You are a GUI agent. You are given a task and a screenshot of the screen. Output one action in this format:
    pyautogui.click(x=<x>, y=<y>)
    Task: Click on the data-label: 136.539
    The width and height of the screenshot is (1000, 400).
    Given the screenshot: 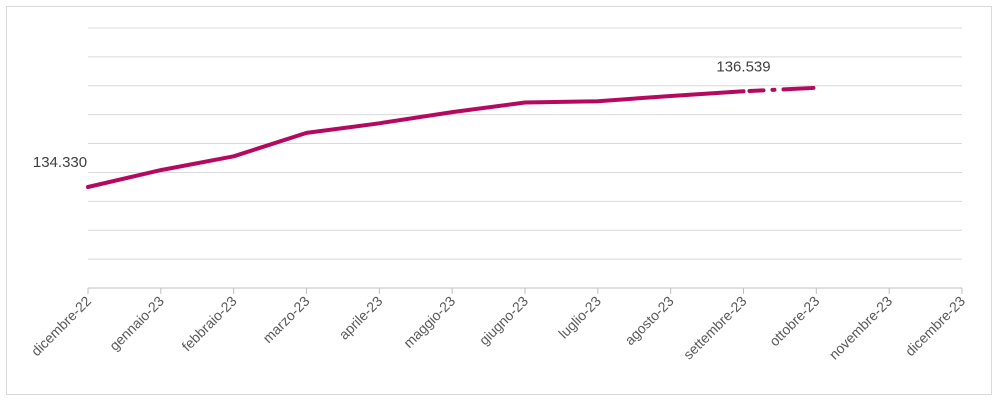 What is the action you would take?
    pyautogui.click(x=743, y=66)
    